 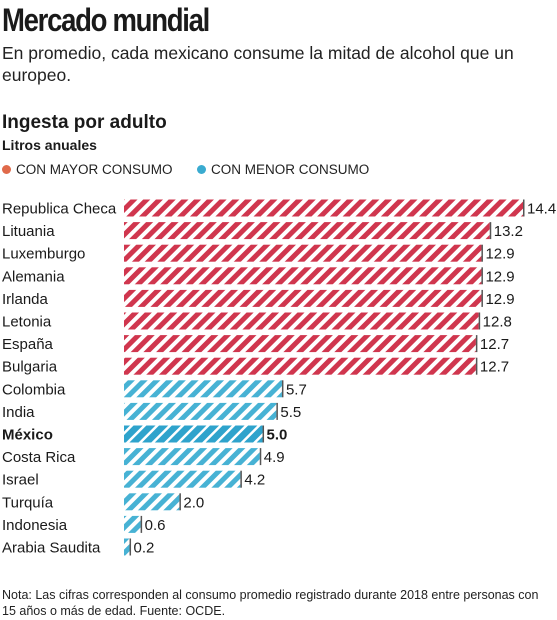 What do you see at coordinates (144, 548) in the screenshot?
I see `value-label: 0.2` at bounding box center [144, 548].